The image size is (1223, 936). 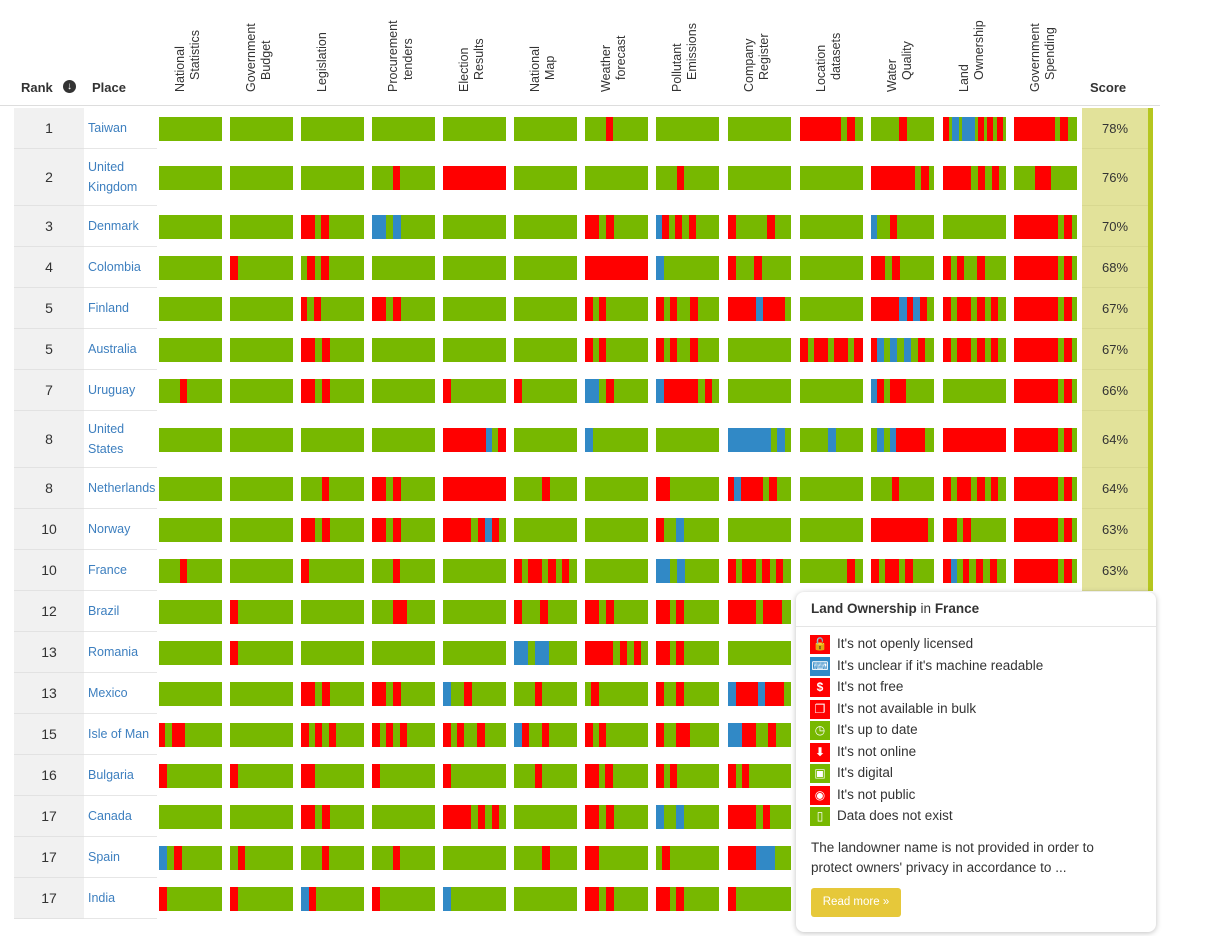 I want to click on place-link: Bulgaria, so click(x=111, y=775).